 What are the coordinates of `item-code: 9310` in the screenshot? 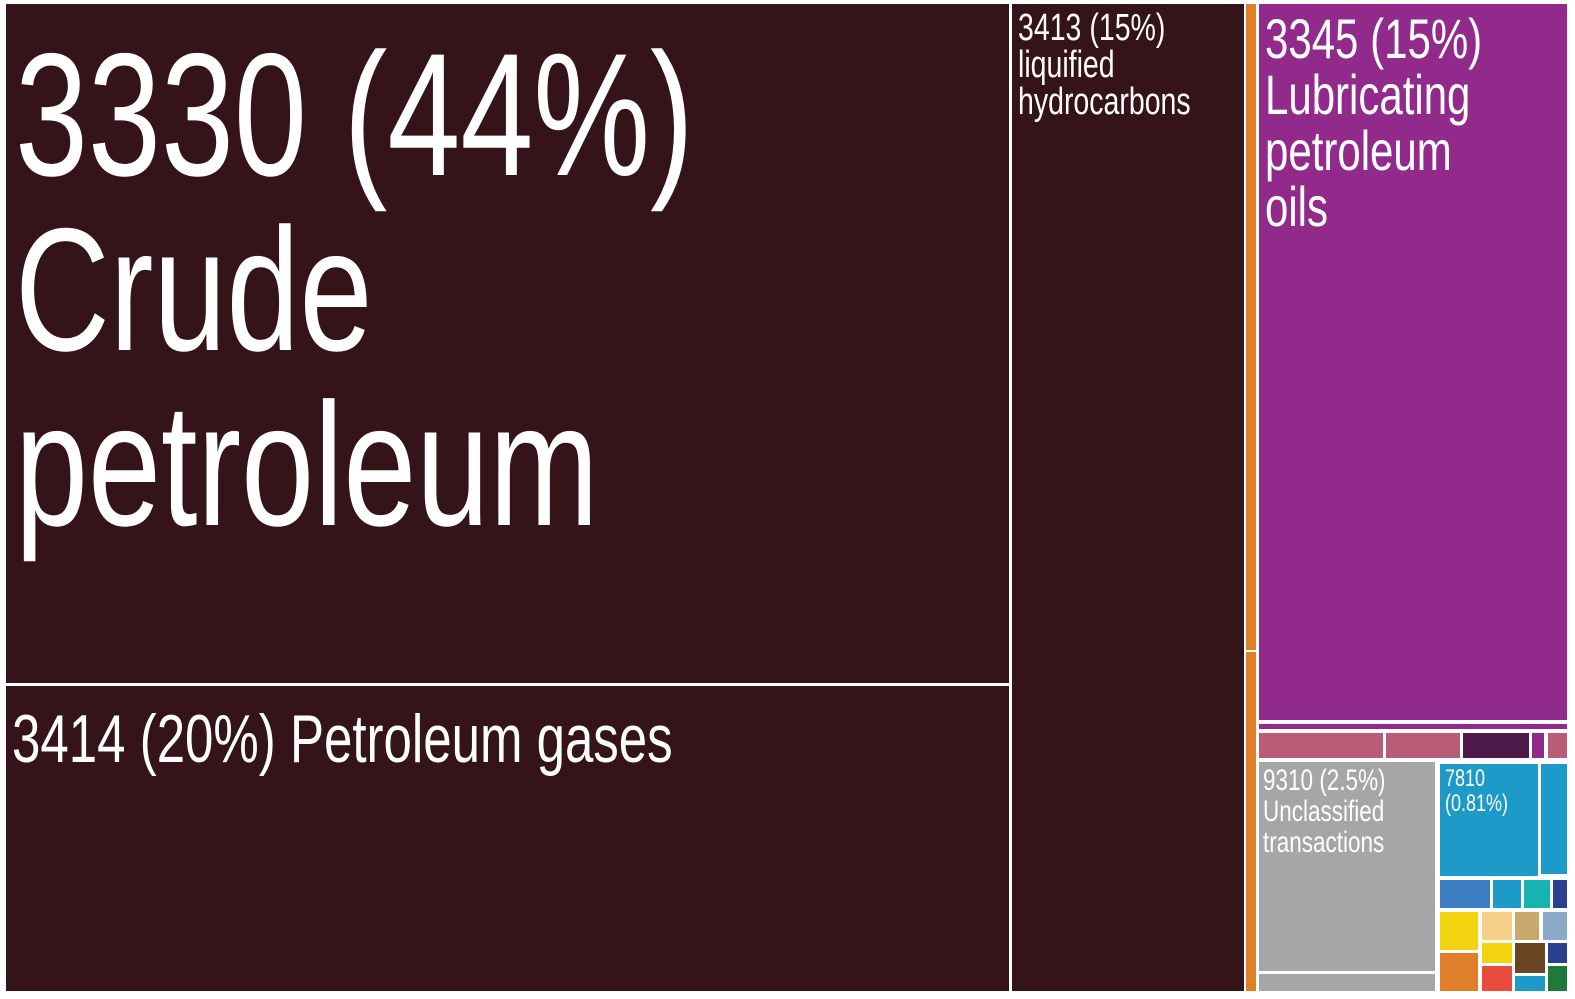 It's located at (1288, 780).